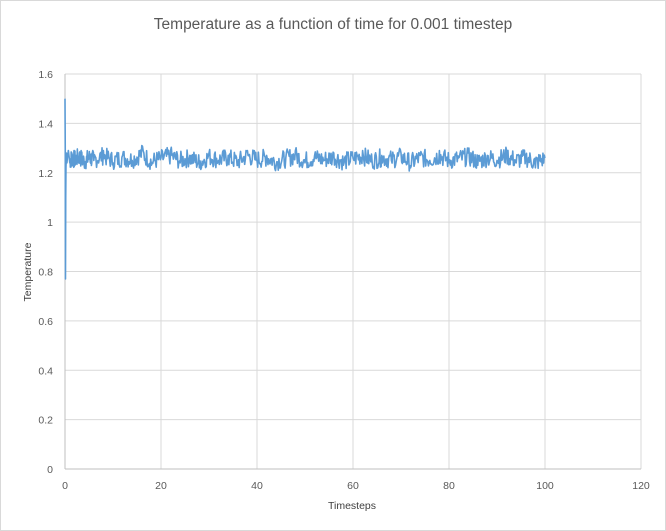 This screenshot has height=531, width=666. I want to click on x-tick-label: 60, so click(353, 486).